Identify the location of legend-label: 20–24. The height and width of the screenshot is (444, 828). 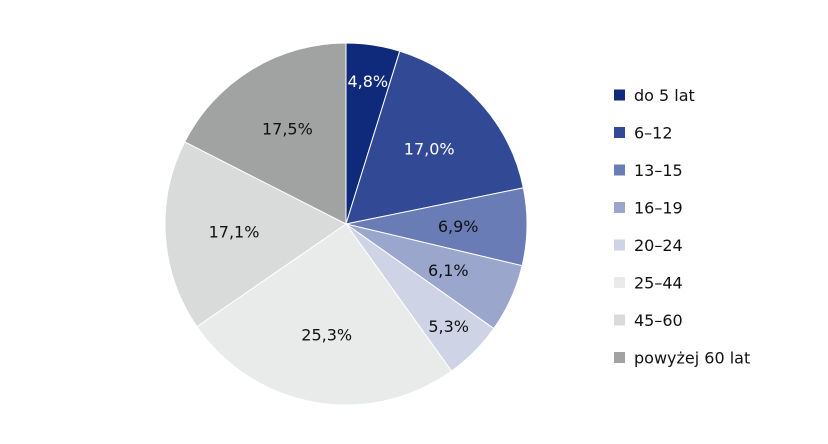
(658, 245).